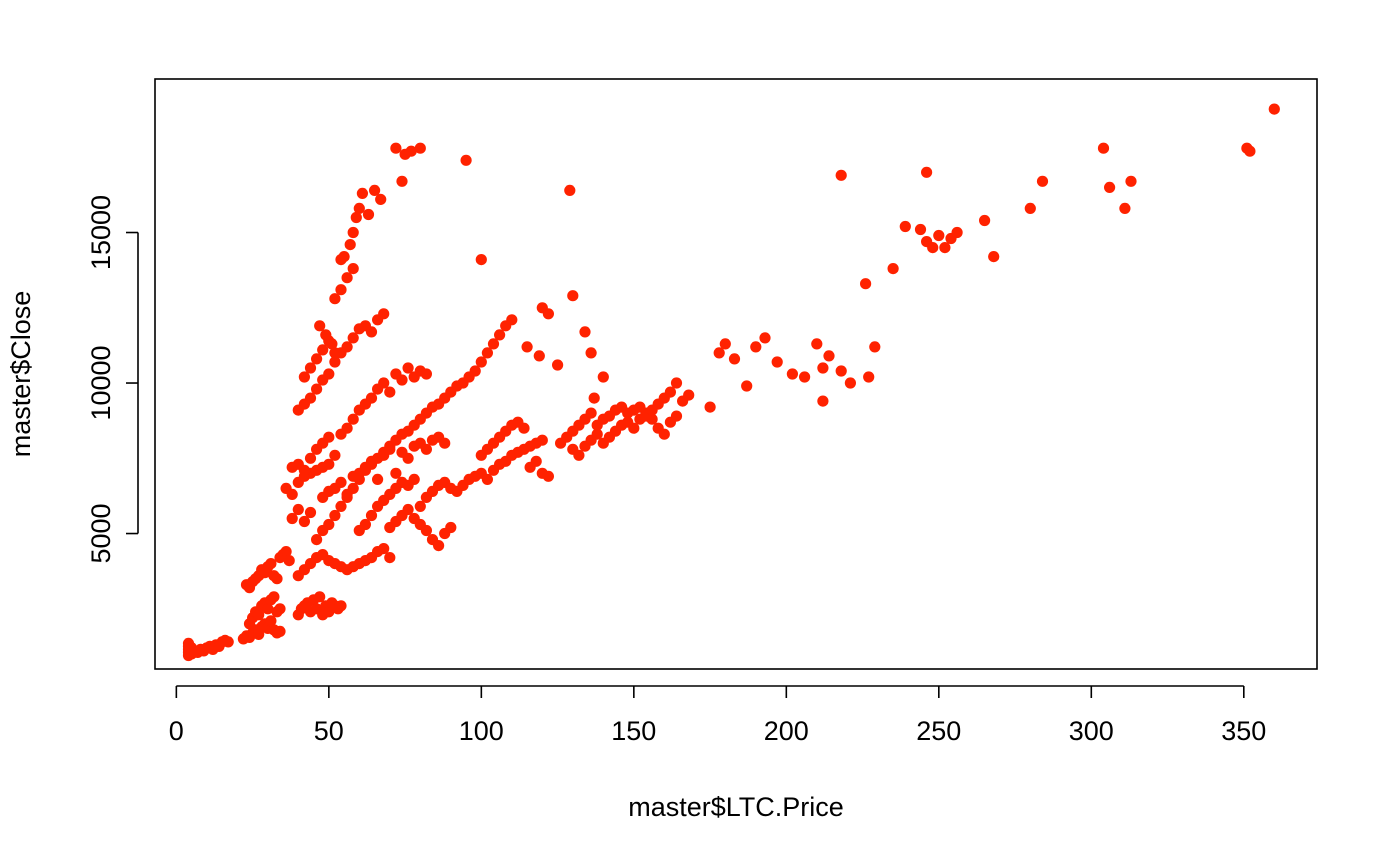 The width and height of the screenshot is (1396, 864). I want to click on y-axis: 5000 10000 15000, so click(112, 379).